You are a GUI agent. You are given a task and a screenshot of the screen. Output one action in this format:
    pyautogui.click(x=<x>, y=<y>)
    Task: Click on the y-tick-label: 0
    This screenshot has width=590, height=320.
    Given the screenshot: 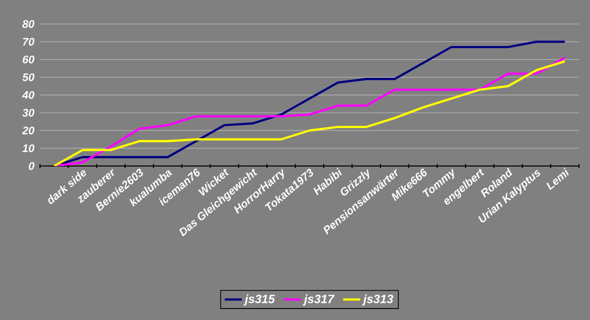 What is the action you would take?
    pyautogui.click(x=31, y=166)
    